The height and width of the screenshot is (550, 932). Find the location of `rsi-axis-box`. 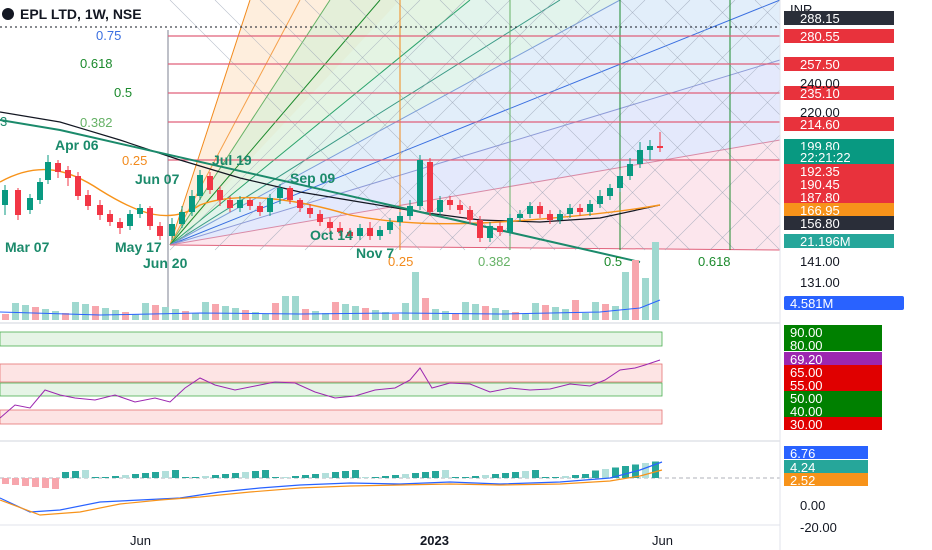

rsi-axis-box is located at coordinates (833, 358).